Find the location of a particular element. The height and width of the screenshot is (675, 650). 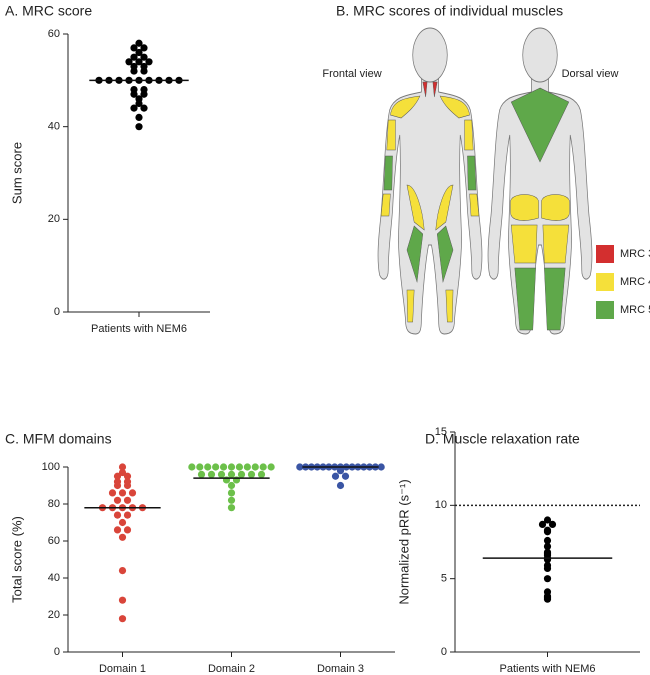

y-tick-label: 80 is located at coordinates (54, 504).